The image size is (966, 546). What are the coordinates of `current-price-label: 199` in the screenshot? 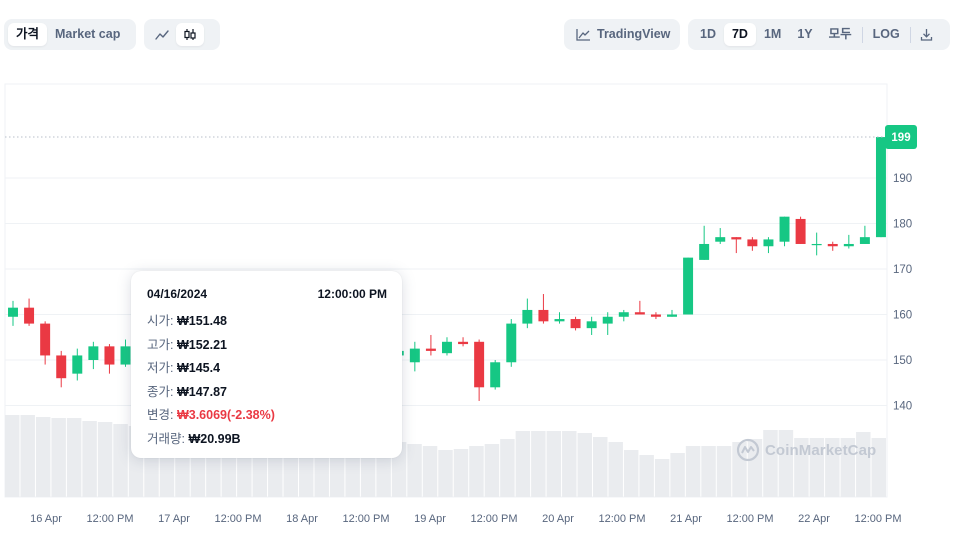 It's located at (900, 138).